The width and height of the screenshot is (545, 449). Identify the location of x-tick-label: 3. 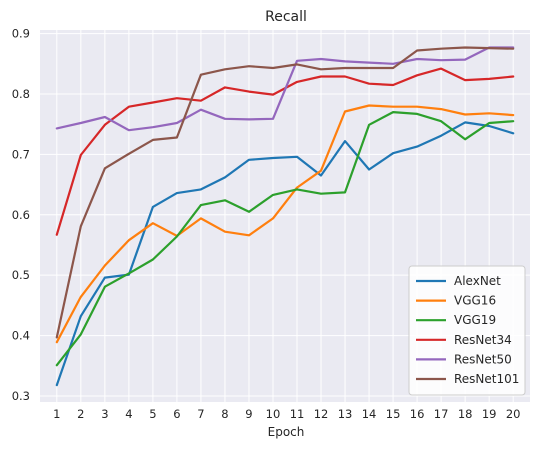
(104, 414).